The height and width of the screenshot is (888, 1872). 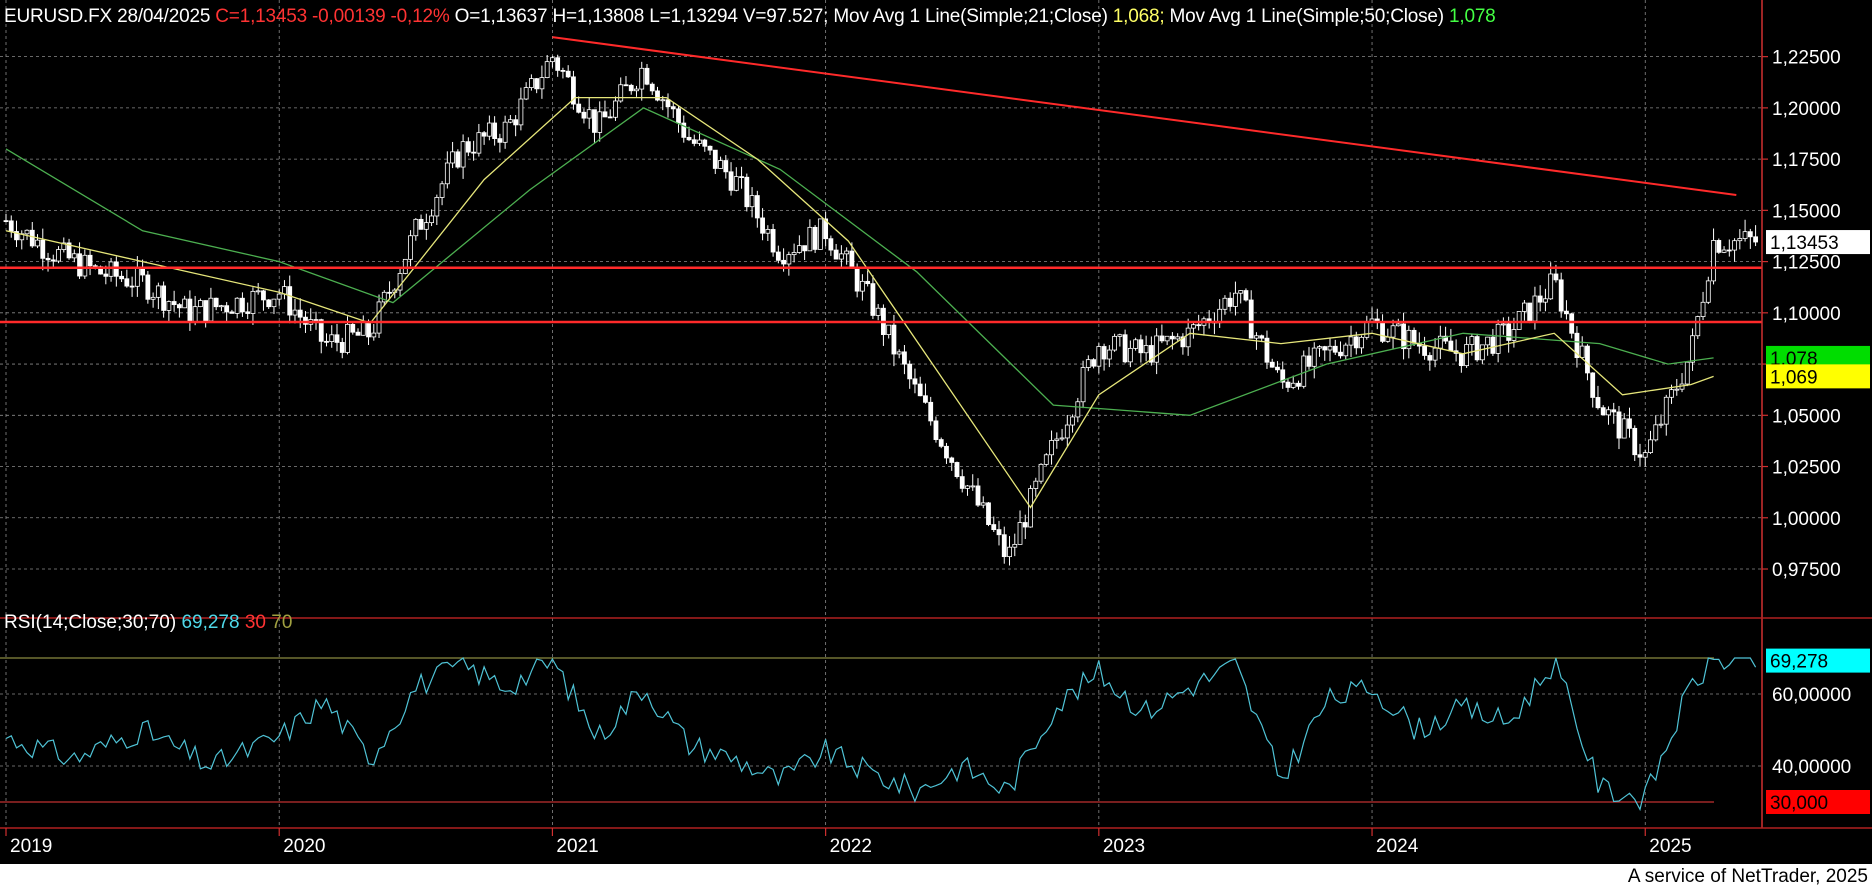 I want to click on ma50-value: 1,078, so click(x=1472, y=16).